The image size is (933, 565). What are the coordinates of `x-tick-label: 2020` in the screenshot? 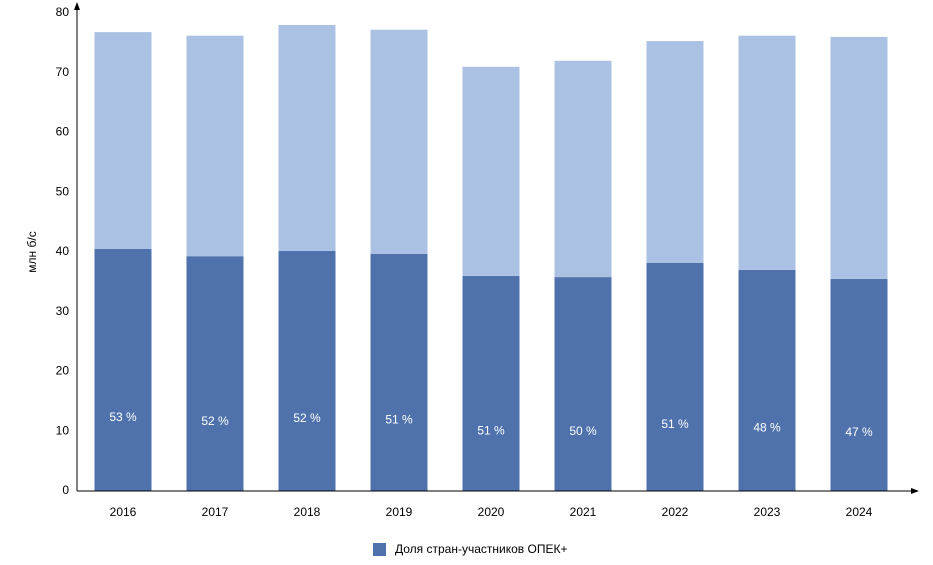 It's located at (491, 512).